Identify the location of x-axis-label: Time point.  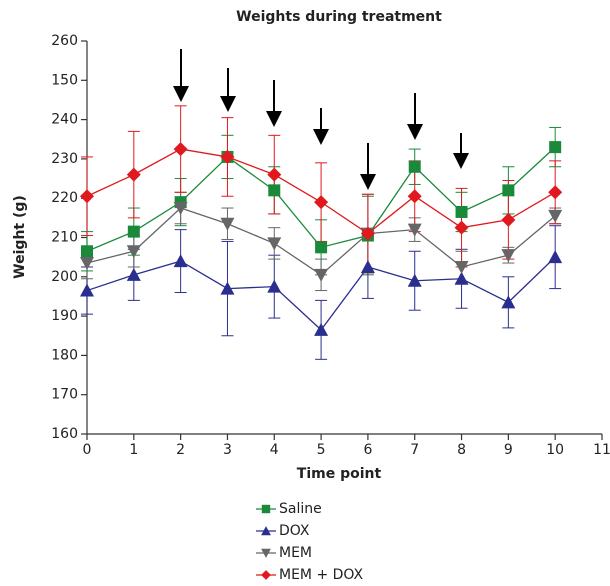
(339, 474).